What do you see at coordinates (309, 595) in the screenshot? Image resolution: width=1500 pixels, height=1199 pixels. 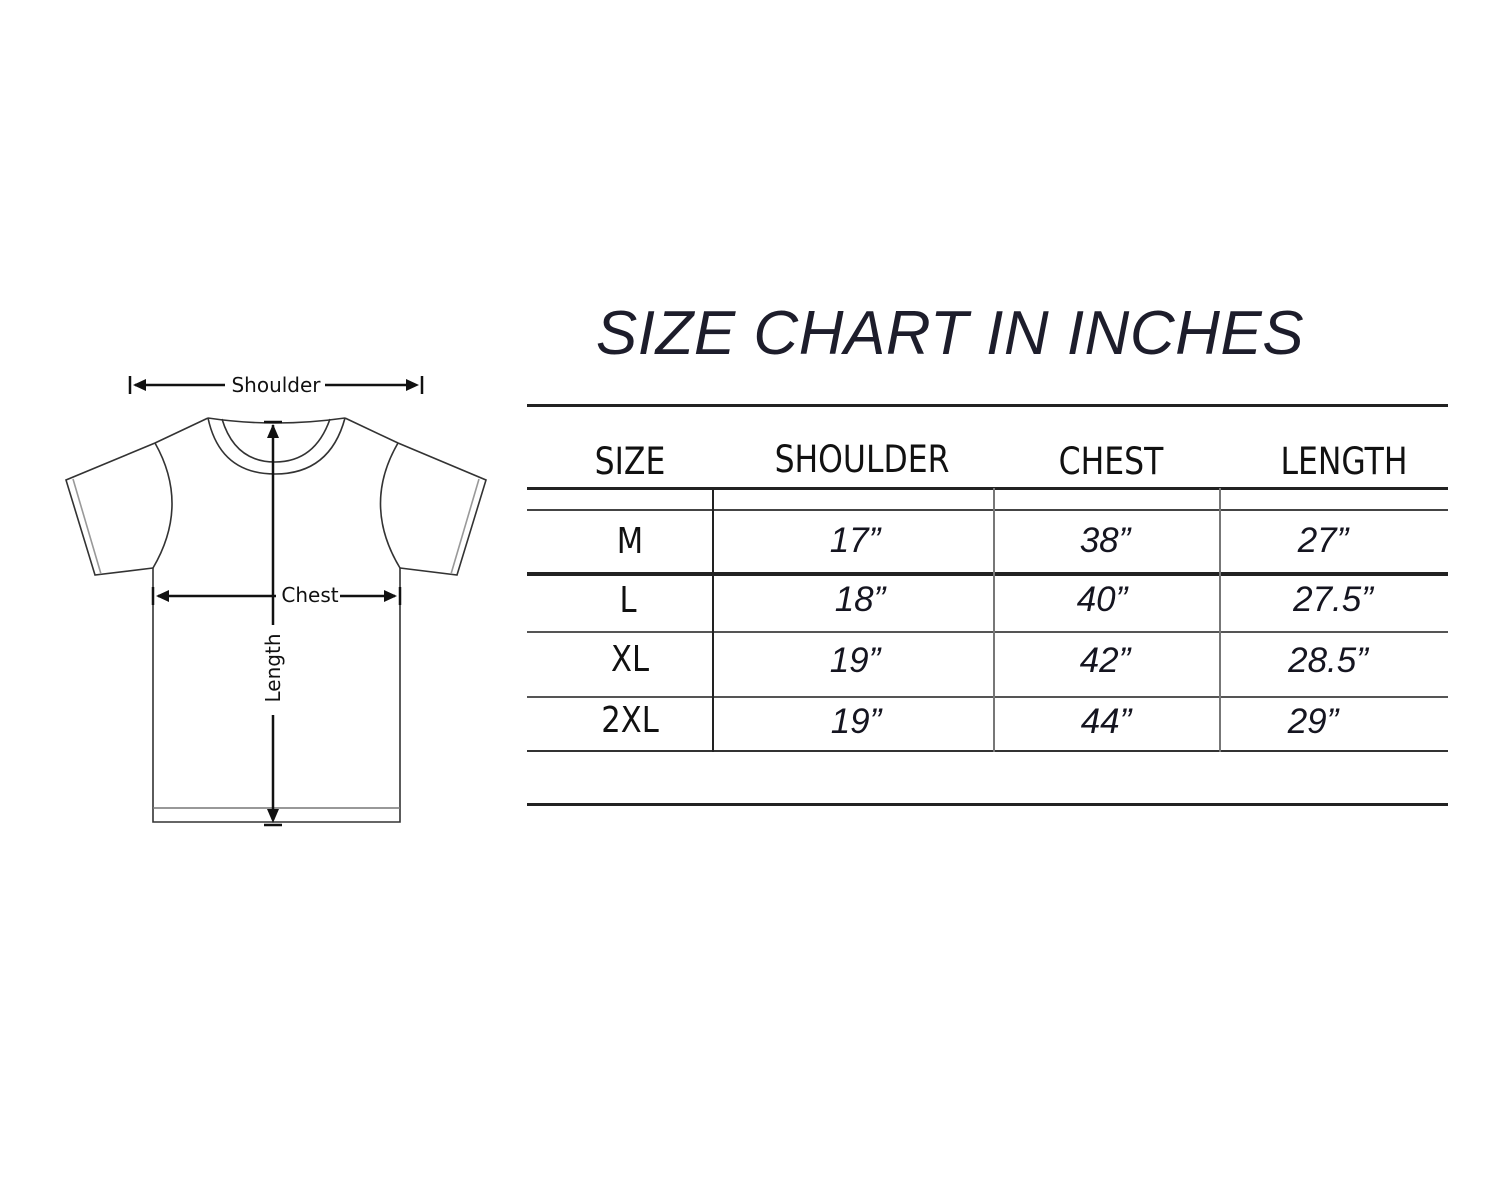 I see `chest-label: Chest` at bounding box center [309, 595].